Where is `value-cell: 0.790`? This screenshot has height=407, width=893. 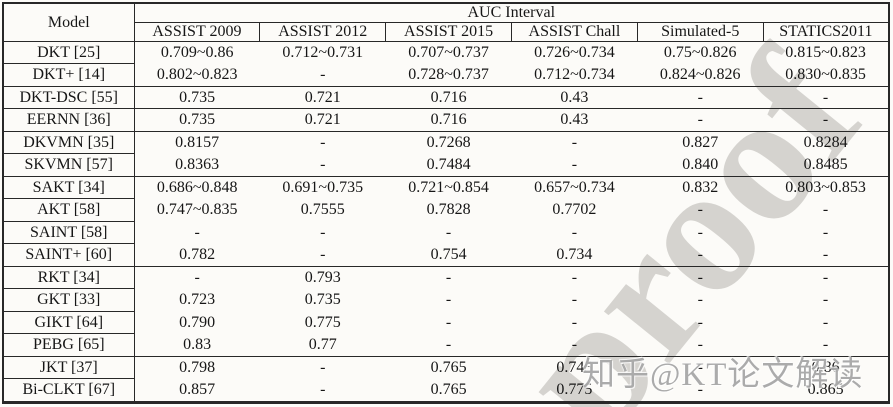 value-cell: 0.790 is located at coordinates (197, 322).